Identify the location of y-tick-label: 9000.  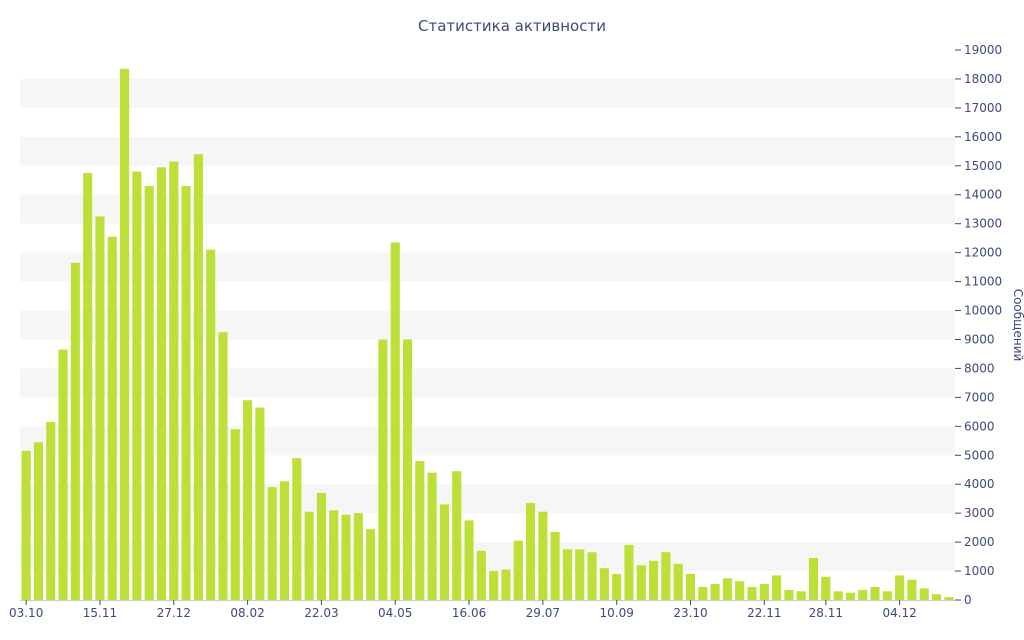
(979, 339).